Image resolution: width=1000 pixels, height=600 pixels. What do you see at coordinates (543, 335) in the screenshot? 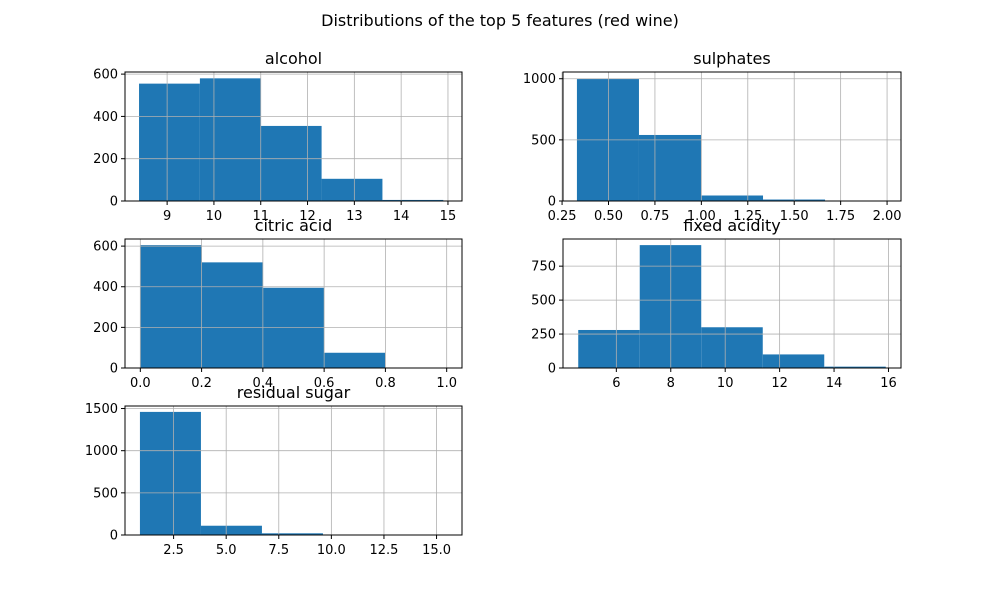
I see `fixed-acidity-y-tick-label: 250` at bounding box center [543, 335].